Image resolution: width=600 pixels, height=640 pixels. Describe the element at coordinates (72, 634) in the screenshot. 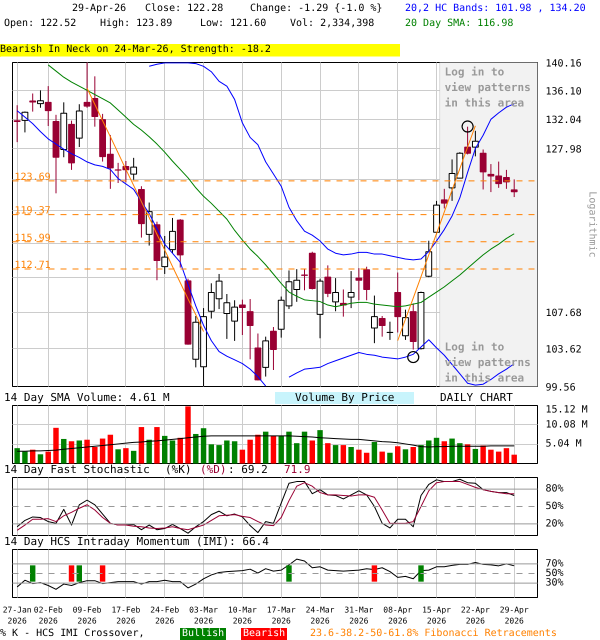

I see `text: % K - HCS IMI Crossover,` at that location.